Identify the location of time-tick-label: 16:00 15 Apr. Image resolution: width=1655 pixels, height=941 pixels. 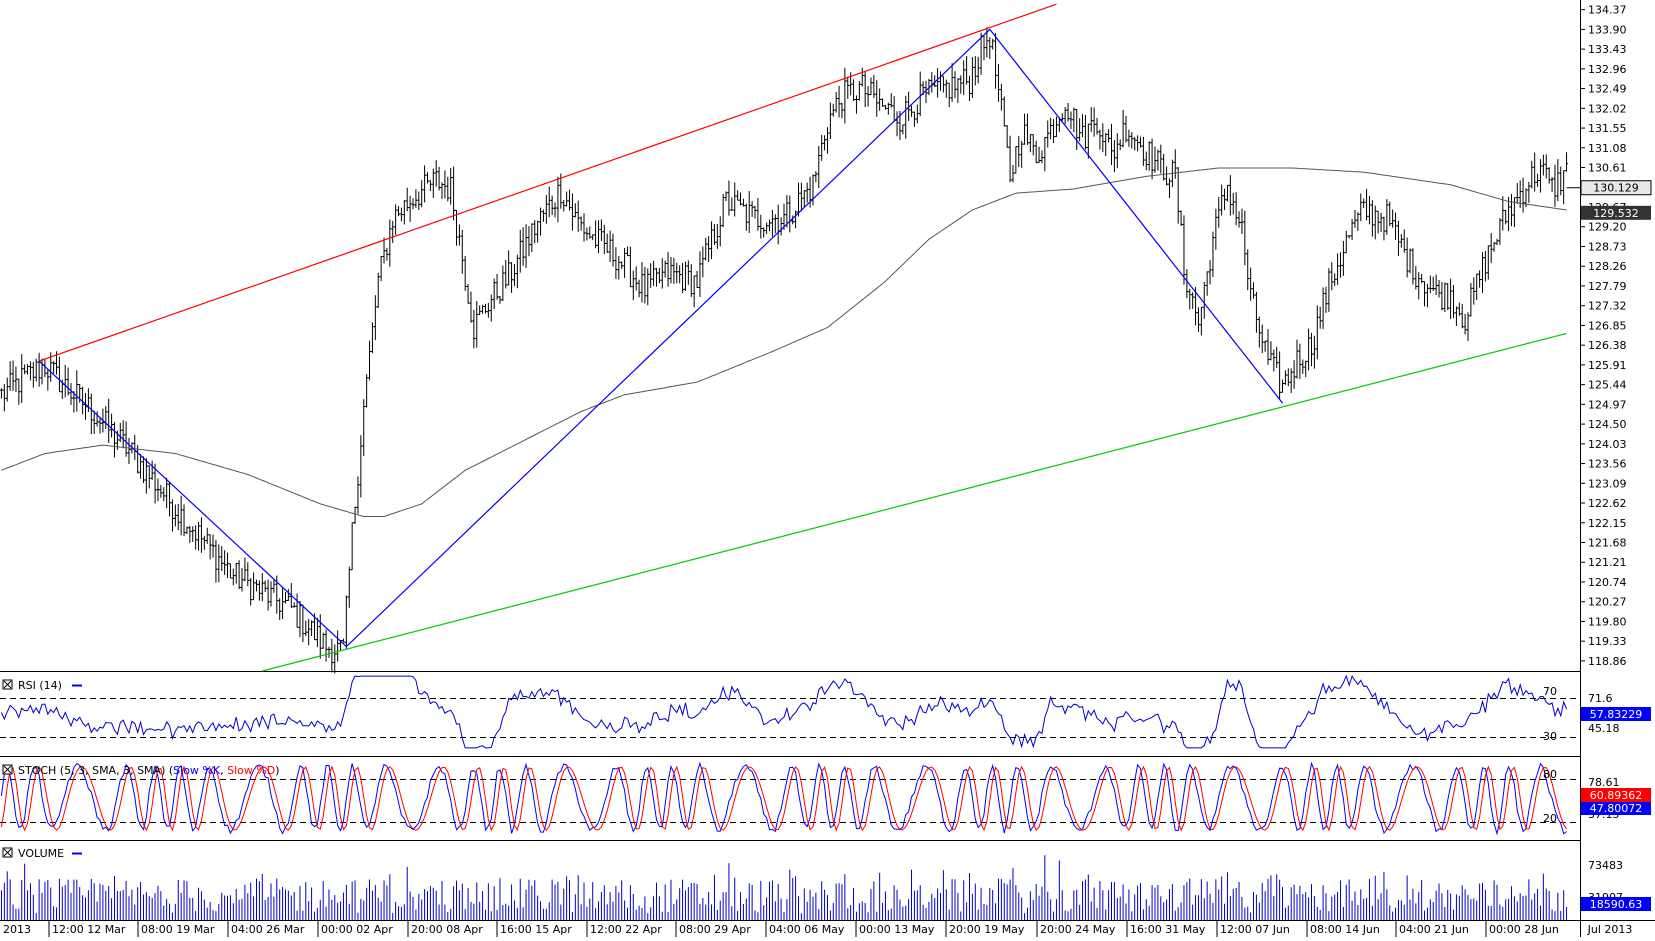
(536, 929).